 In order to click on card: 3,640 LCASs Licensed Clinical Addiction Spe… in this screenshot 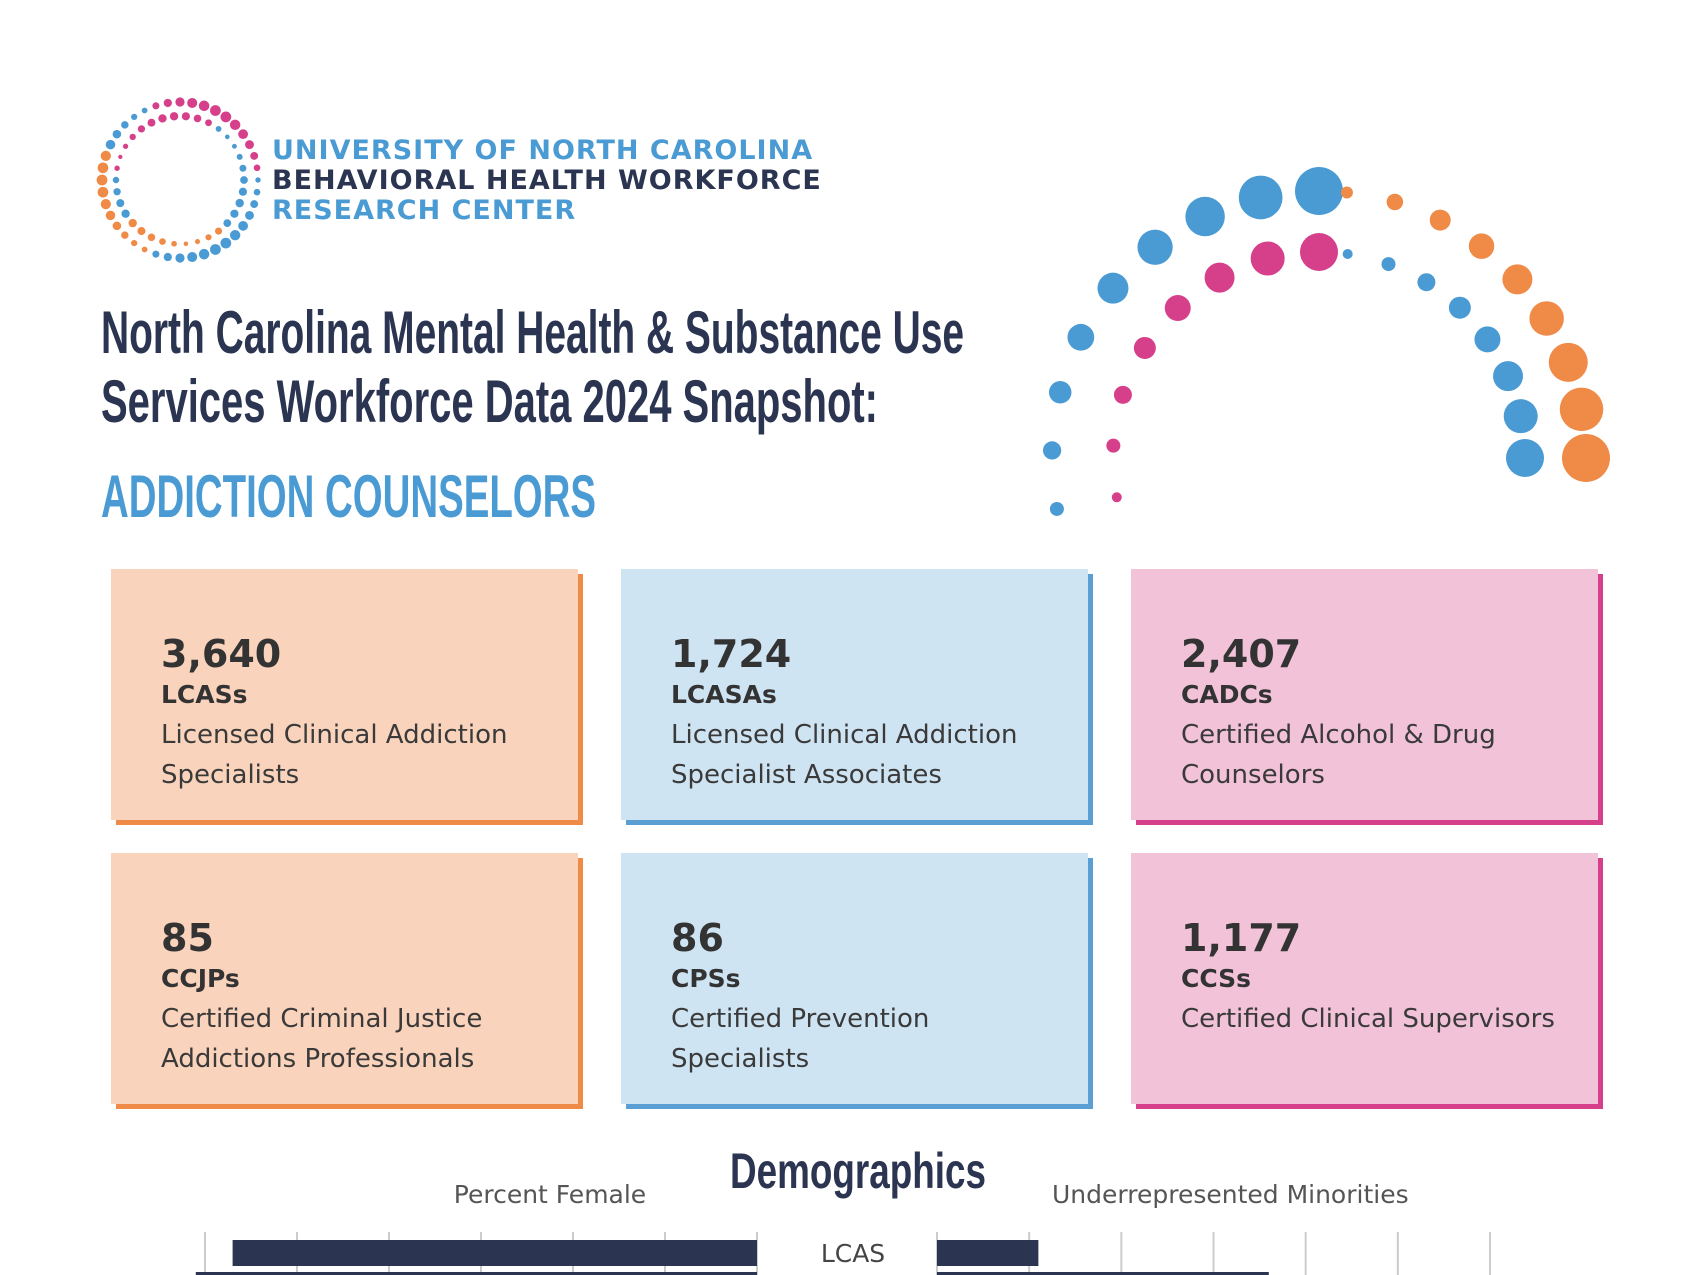, I will do `click(347, 697)`.